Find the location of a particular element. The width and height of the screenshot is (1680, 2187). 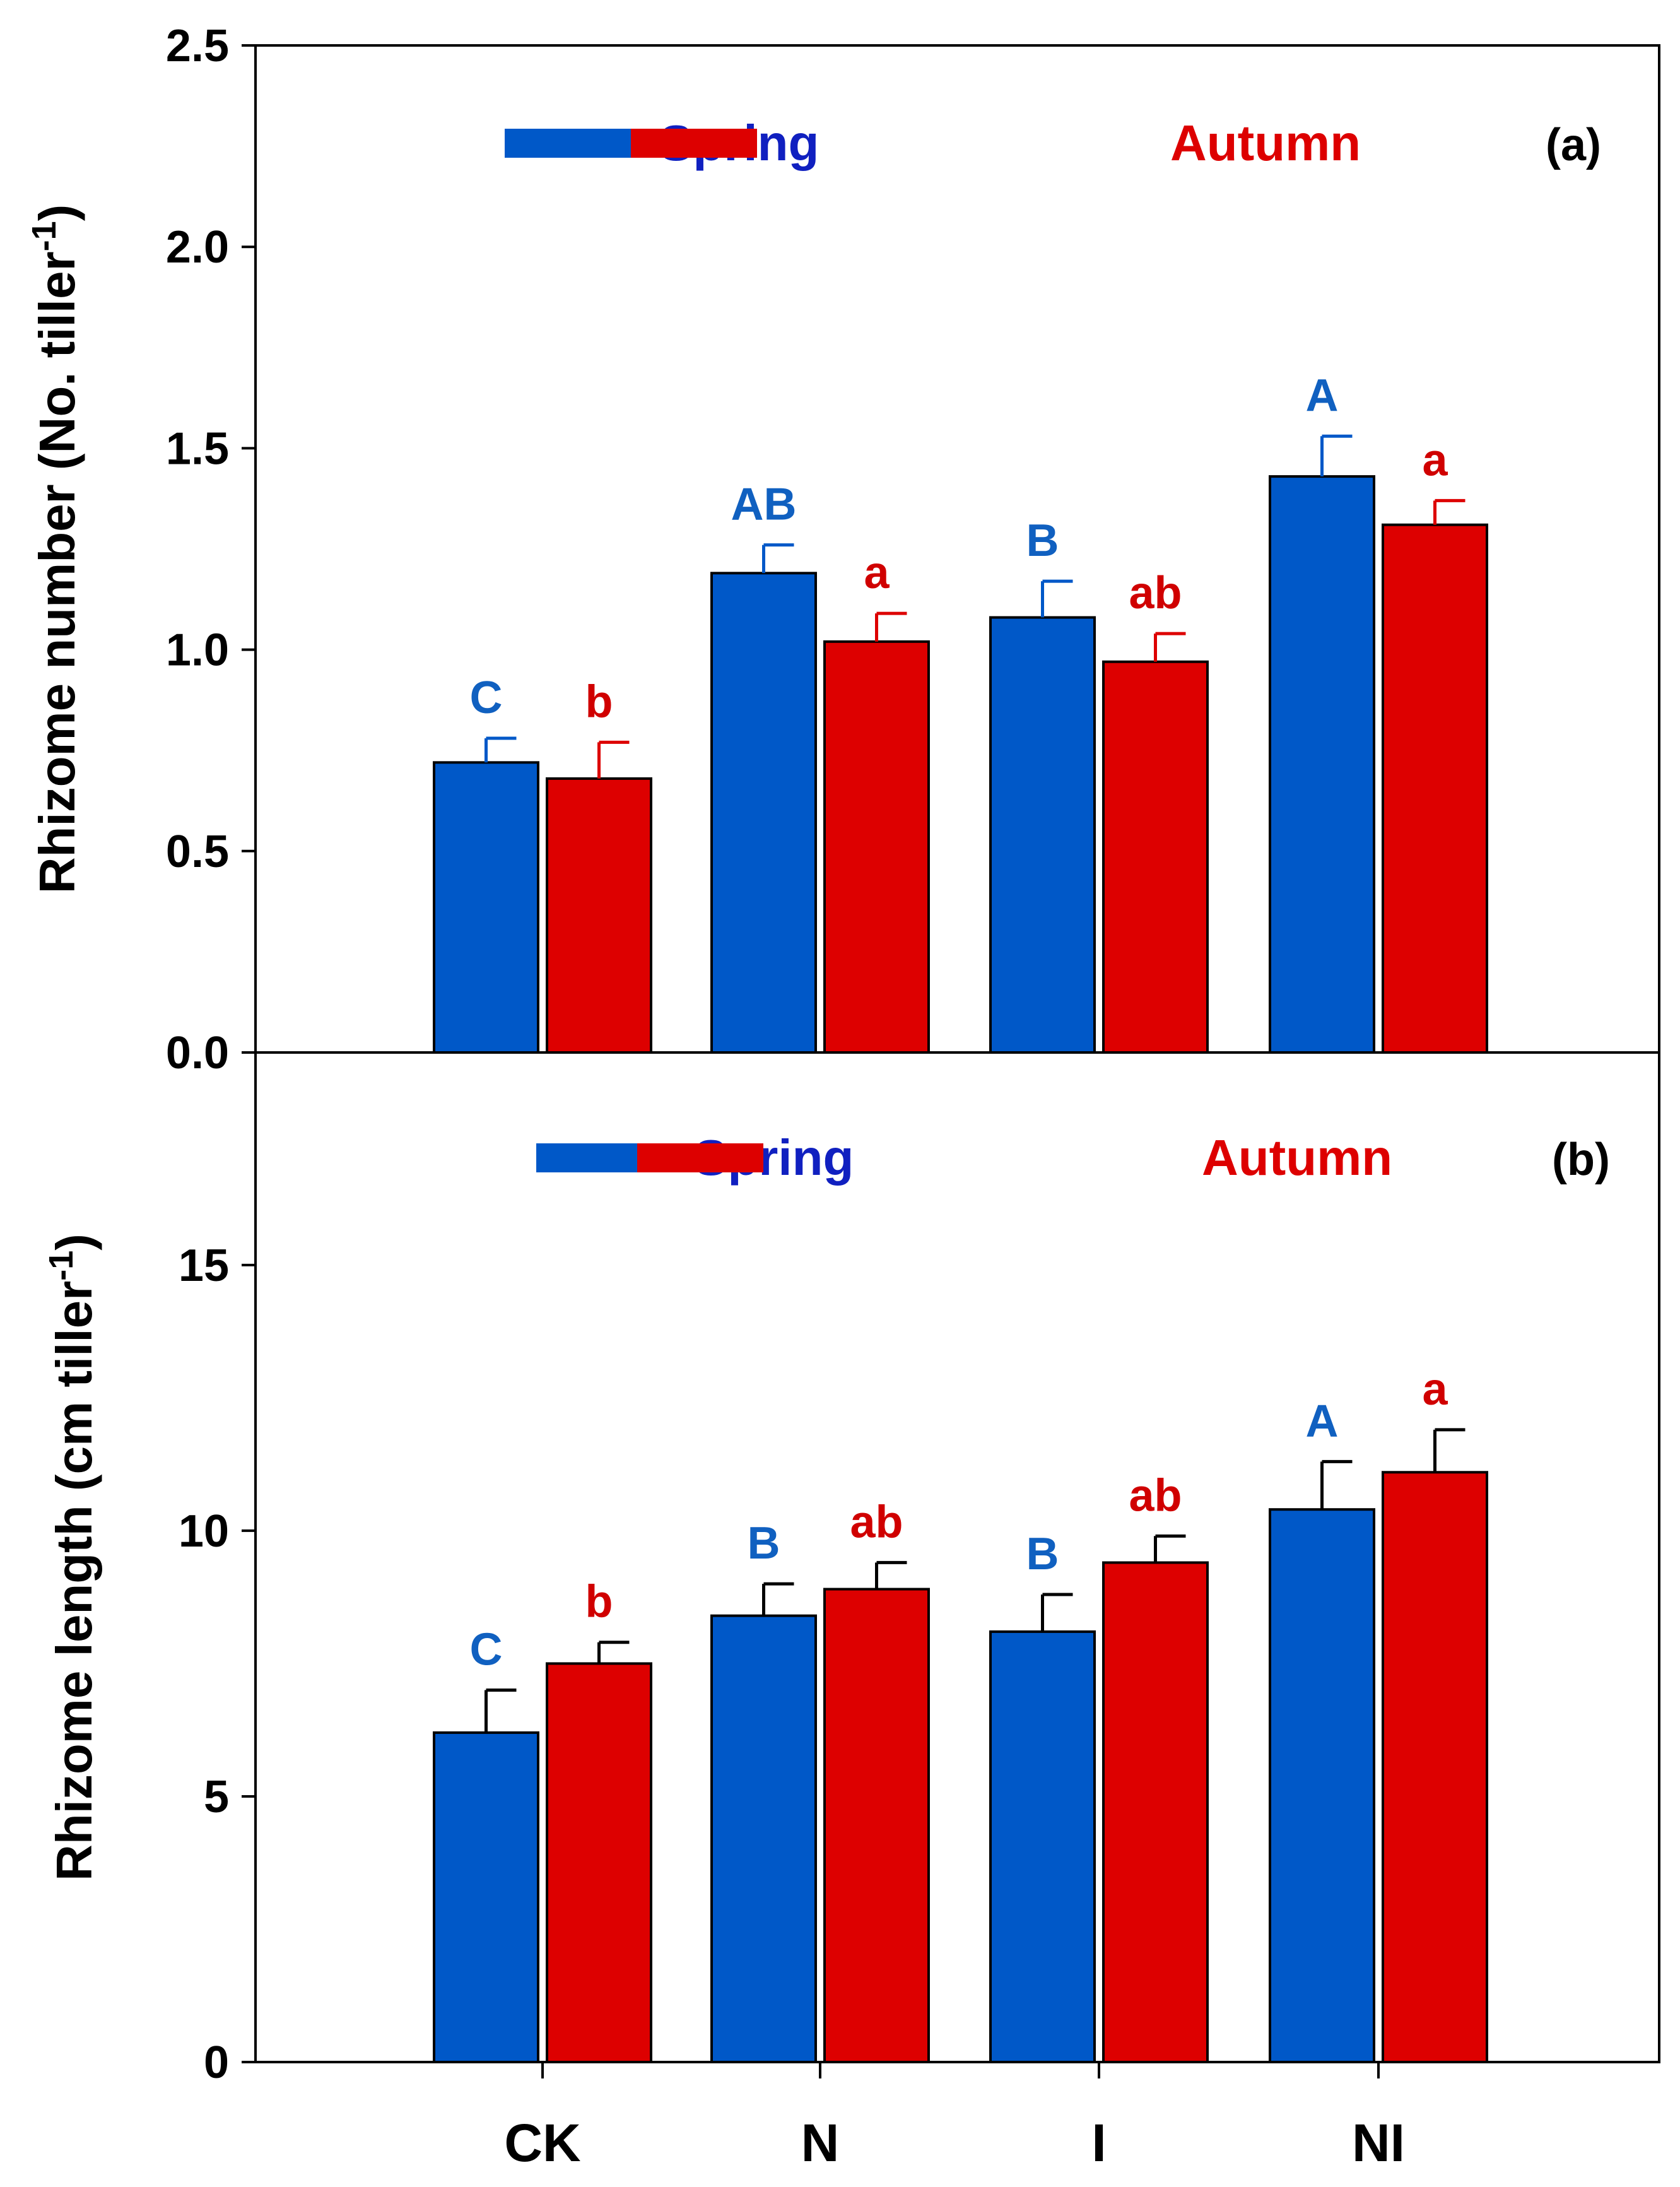

y-axis-title: Rhizome number (No. tiller-1) is located at coordinates (55, 549).